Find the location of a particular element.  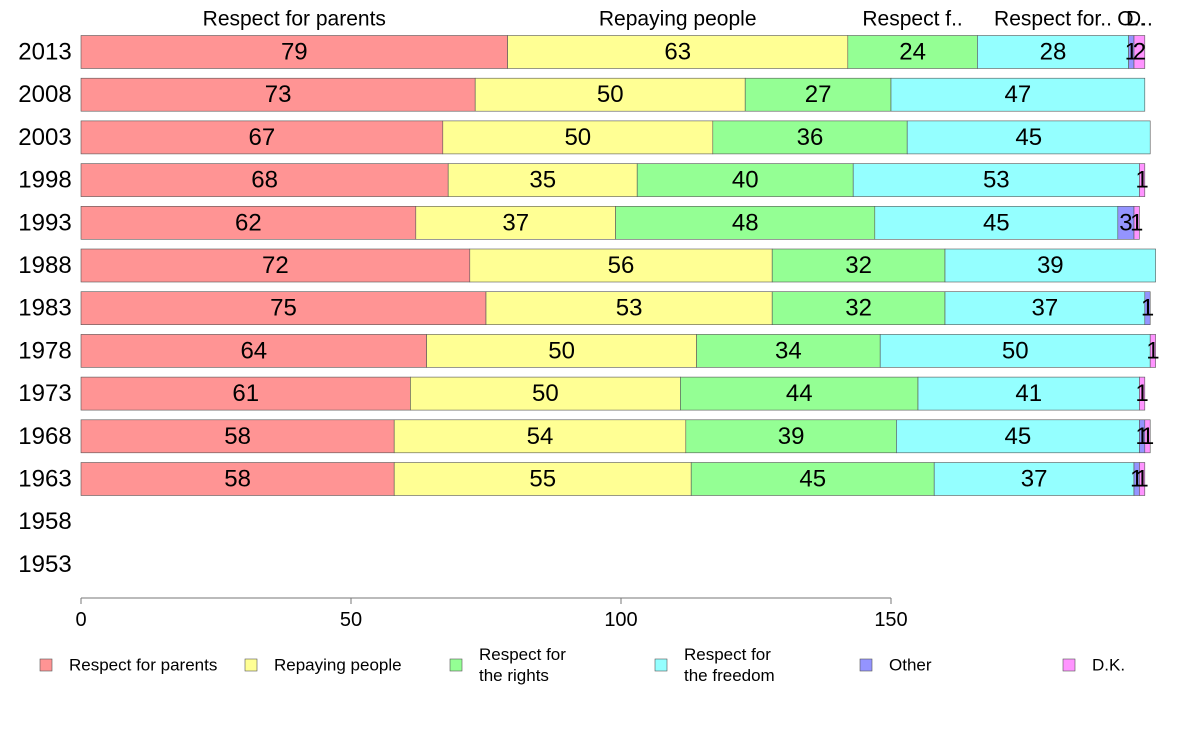

bar-repaying-people-1973 is located at coordinates (545, 393).